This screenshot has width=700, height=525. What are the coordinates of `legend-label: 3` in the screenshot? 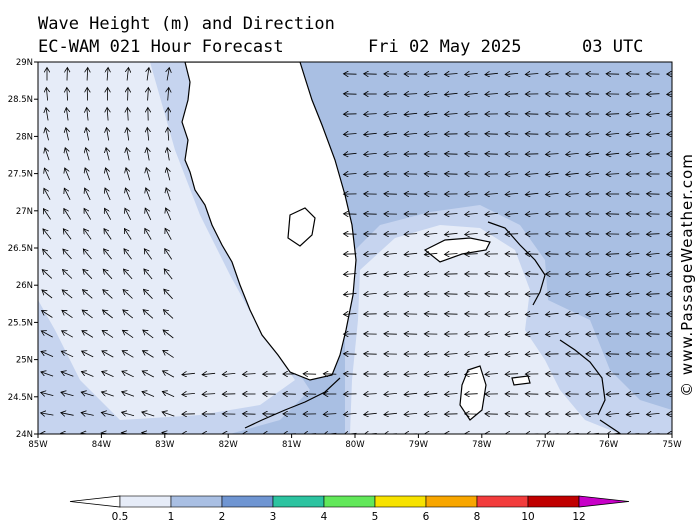 It's located at (273, 517).